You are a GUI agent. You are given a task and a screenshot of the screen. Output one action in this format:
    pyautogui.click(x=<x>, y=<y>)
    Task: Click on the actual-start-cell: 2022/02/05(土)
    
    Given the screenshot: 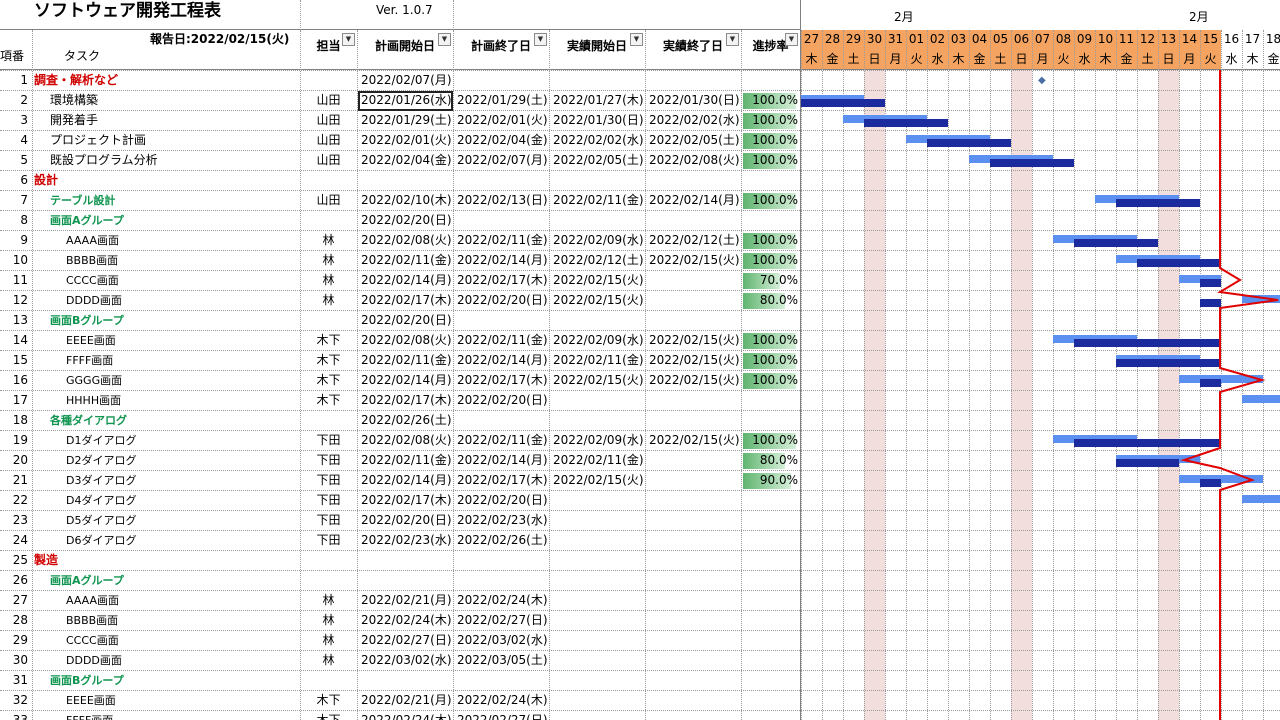 What is the action you would take?
    pyautogui.click(x=598, y=160)
    